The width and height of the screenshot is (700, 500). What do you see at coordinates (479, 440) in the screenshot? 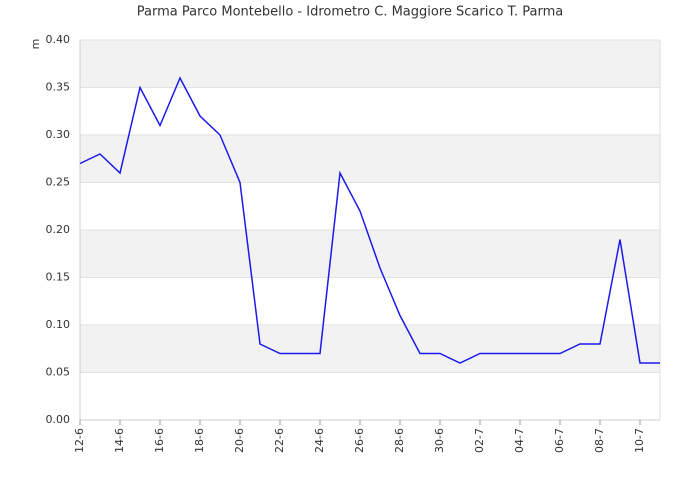
I see `x-tick-label: 02-7` at bounding box center [479, 440].